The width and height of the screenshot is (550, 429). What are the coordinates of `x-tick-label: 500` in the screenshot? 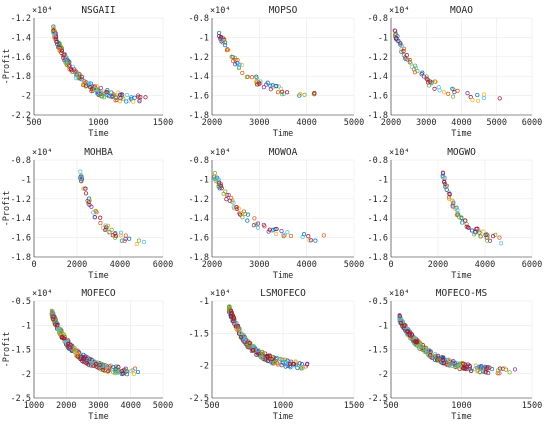 It's located at (211, 406).